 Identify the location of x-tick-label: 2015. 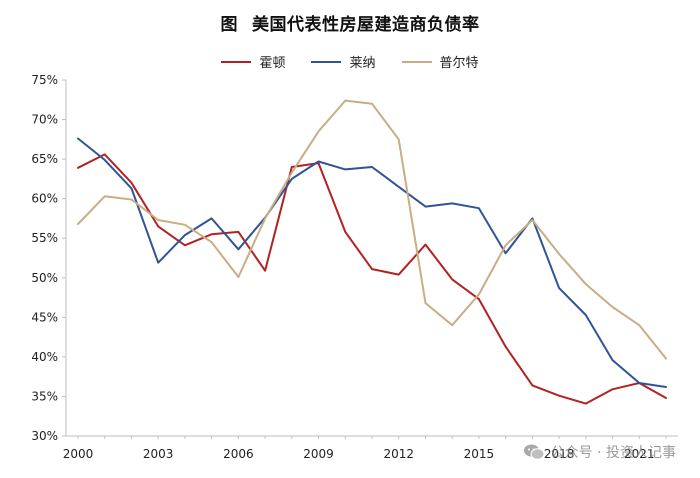
(479, 454).